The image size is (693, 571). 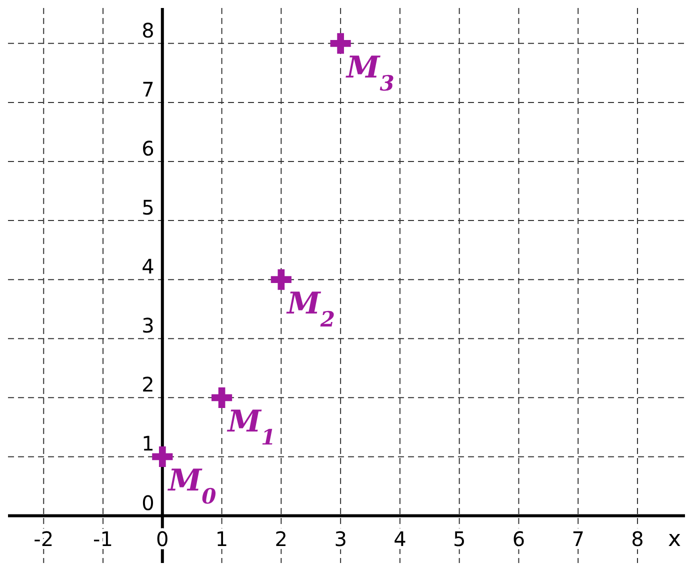 What do you see at coordinates (674, 539) in the screenshot?
I see `x-axis-title: x` at bounding box center [674, 539].